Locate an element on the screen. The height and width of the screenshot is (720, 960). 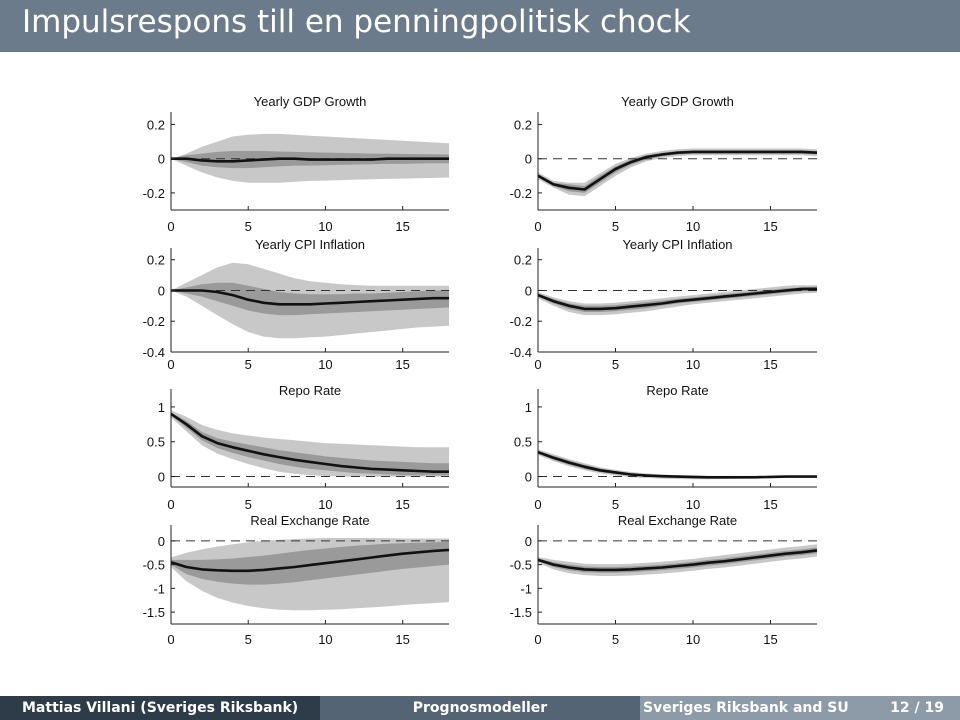
irf-panel-2: -0.2 0 0.2 0 5 10 15 Yearly GDP Growth is located at coordinates (664, 164).